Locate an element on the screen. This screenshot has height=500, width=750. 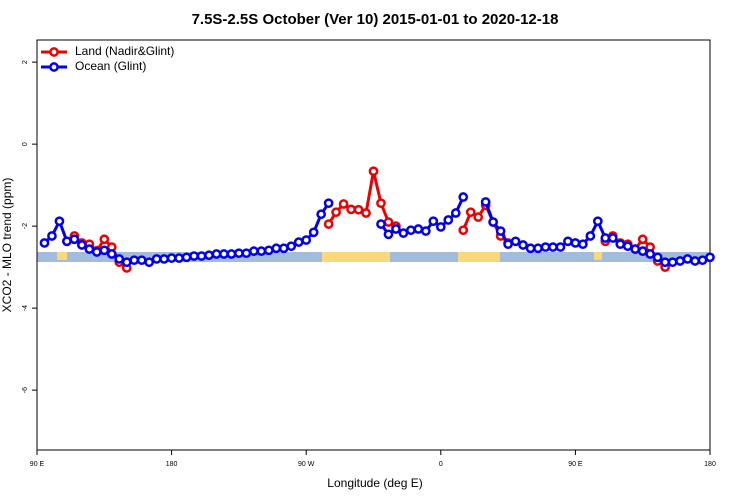
legend-label: Ocean (Glint) is located at coordinates (110, 66).